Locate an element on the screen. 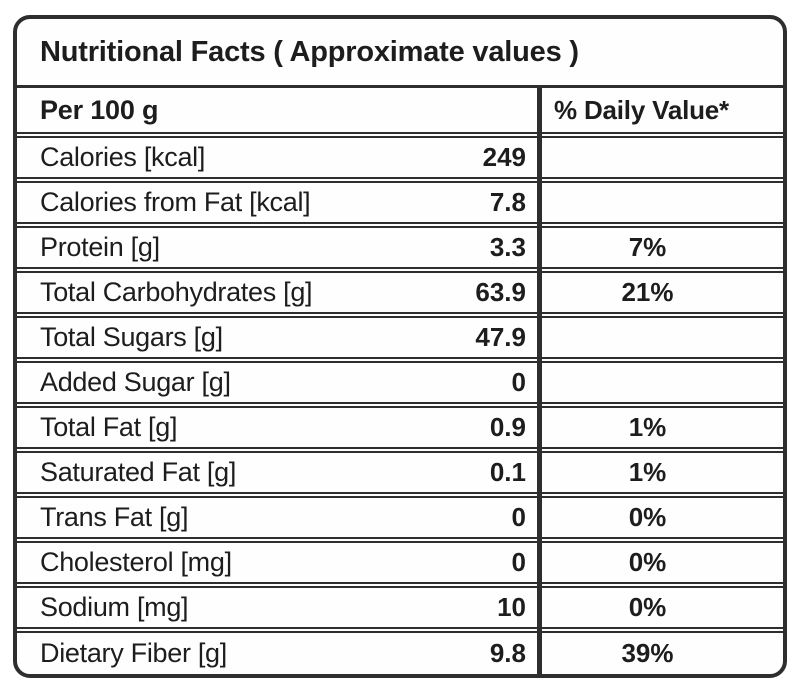  table-row-sodium: Sodium [mg] 10 0% is located at coordinates (400, 607).